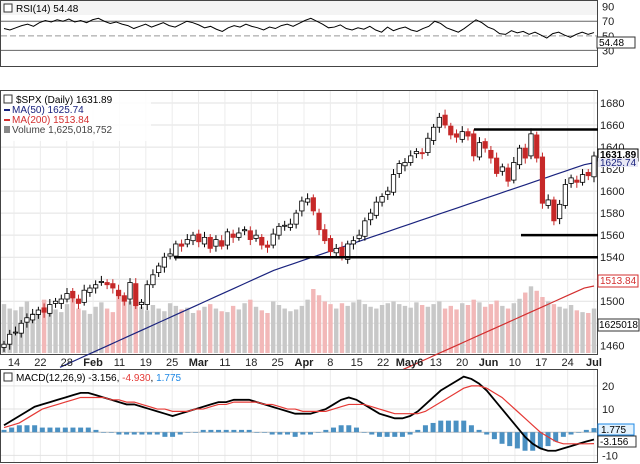 The image size is (640, 464). What do you see at coordinates (383, 363) in the screenshot?
I see `x-tick-label: 22` at bounding box center [383, 363].